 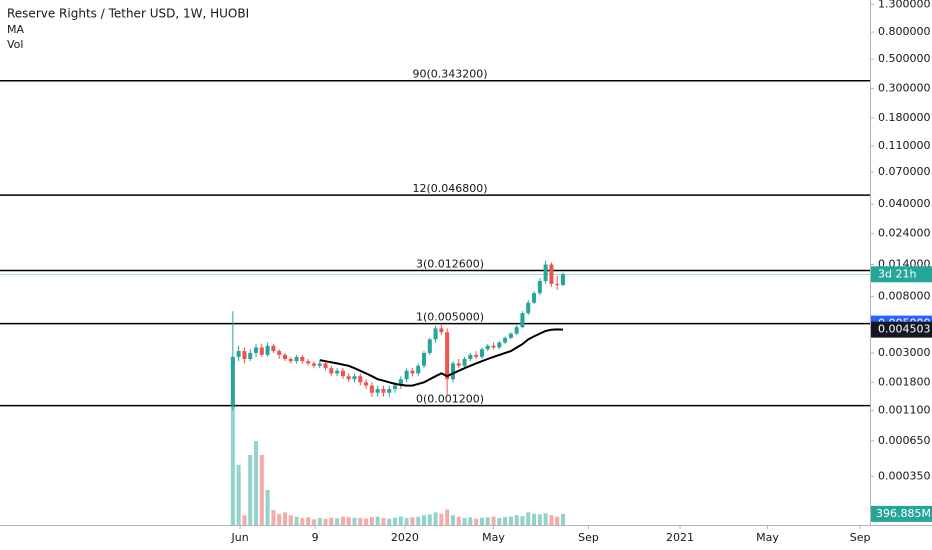 I want to click on x-tick-label: 9, so click(x=315, y=537).